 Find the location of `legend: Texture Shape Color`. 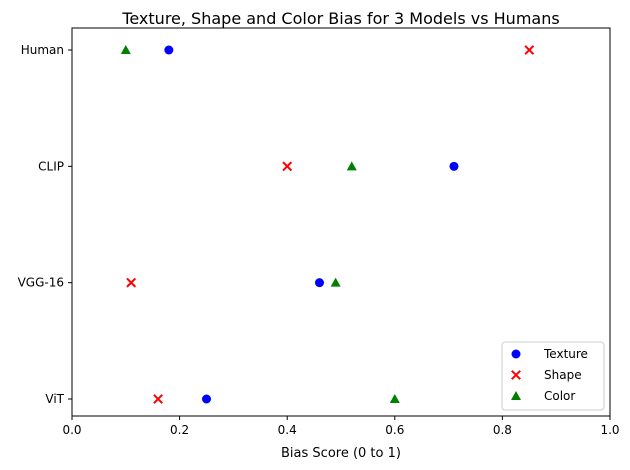

legend: Texture Shape Color is located at coordinates (553, 376).